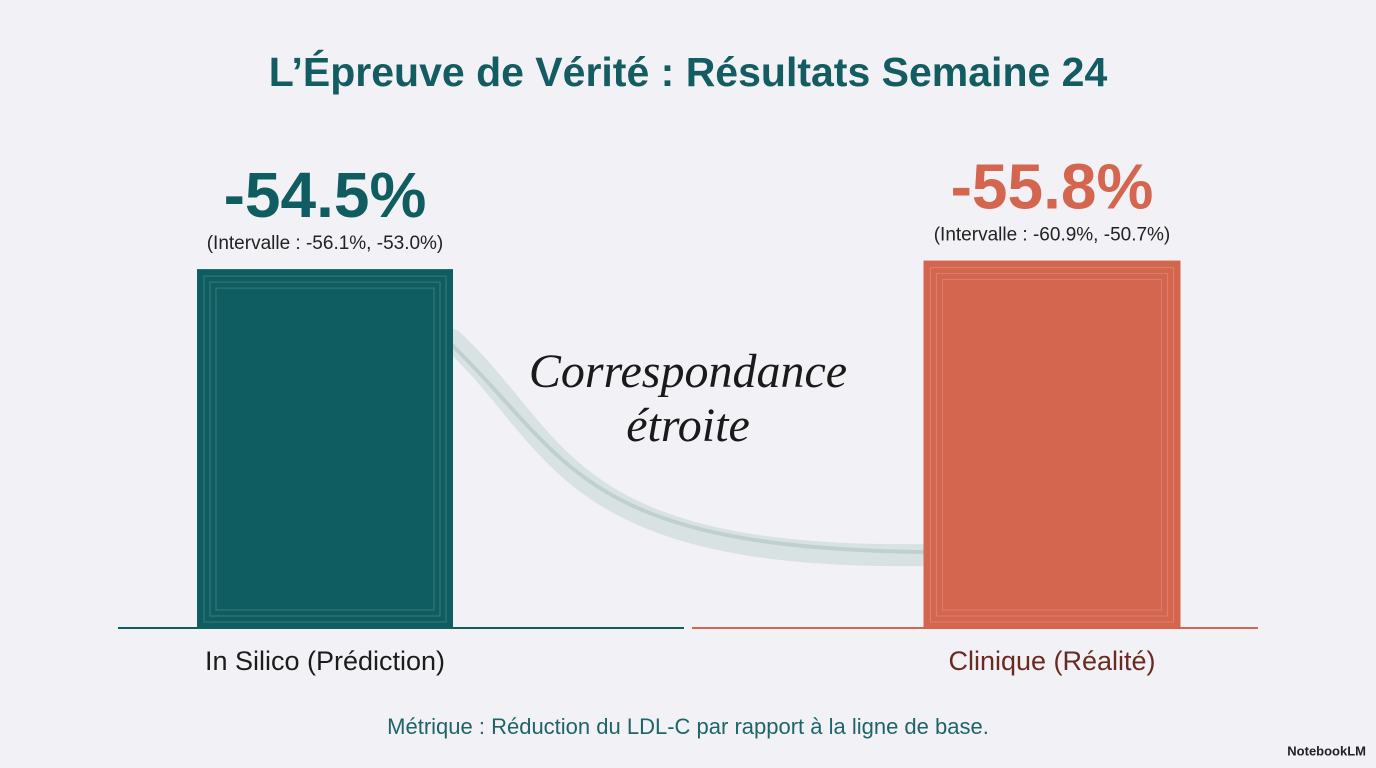  Describe the element at coordinates (688, 371) in the screenshot. I see `annotation: Correspondance` at that location.